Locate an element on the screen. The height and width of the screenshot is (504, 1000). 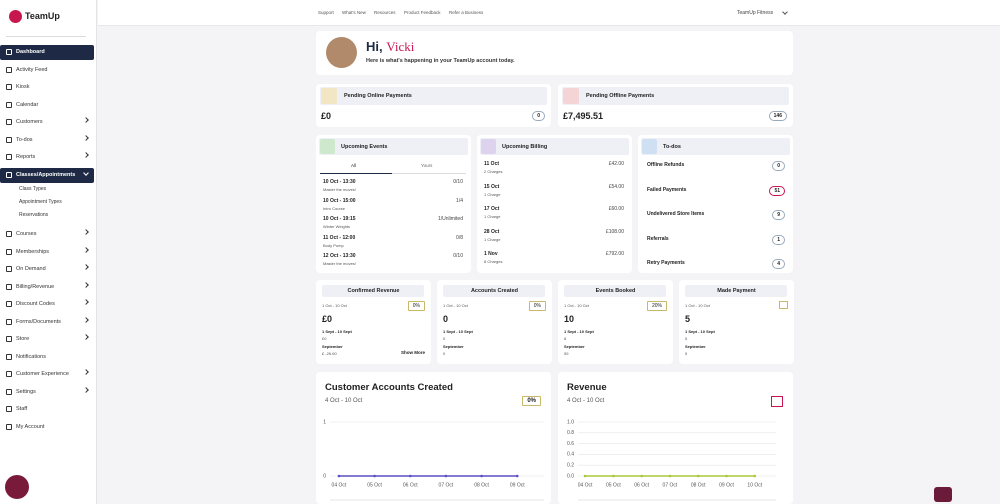
card-title: To-dos is located at coordinates (672, 147).